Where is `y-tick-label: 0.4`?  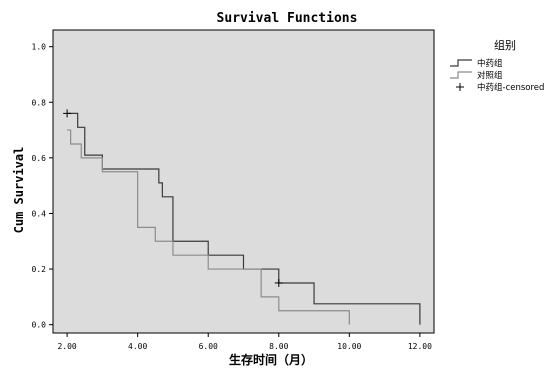 y-tick-label: 0.4 is located at coordinates (39, 213).